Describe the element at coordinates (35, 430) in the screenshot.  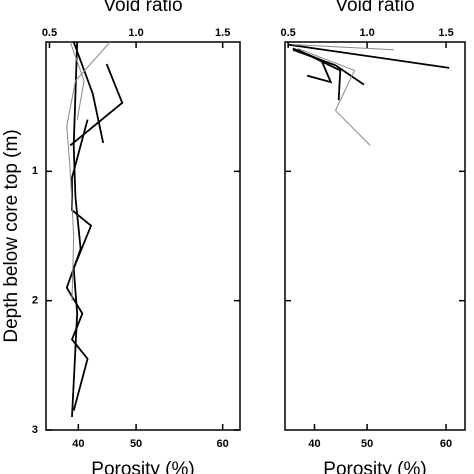
I see `y-tick-label: 3` at that location.